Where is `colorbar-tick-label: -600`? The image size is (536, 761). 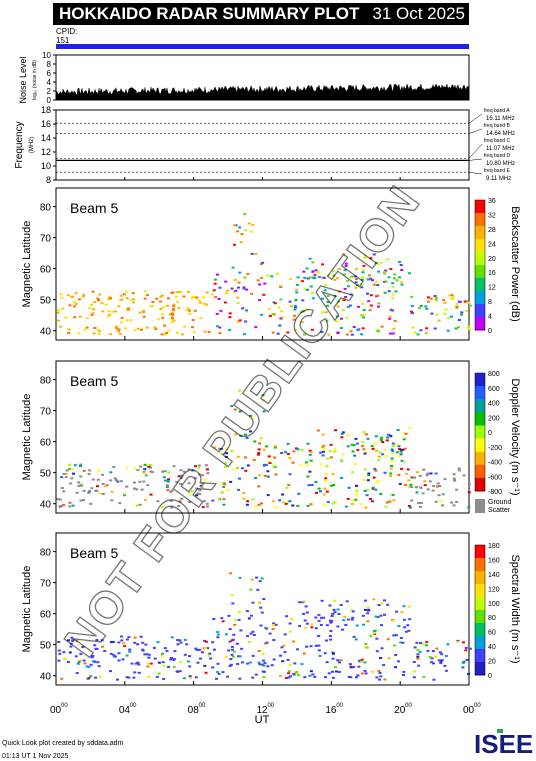
colorbar-tick-label: -600 is located at coordinates (495, 477).